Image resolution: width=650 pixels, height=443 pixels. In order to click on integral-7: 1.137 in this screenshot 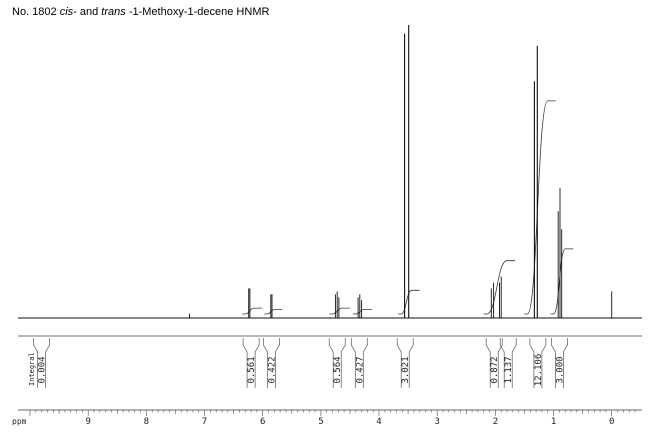, I will do `click(508, 363)`.